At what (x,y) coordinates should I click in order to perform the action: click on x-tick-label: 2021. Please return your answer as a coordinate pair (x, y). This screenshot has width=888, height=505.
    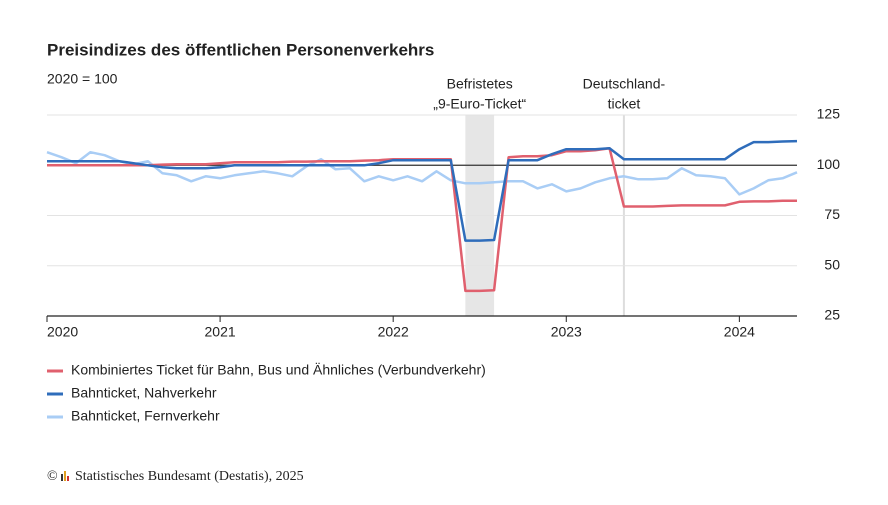
    Looking at the image, I should click on (220, 332).